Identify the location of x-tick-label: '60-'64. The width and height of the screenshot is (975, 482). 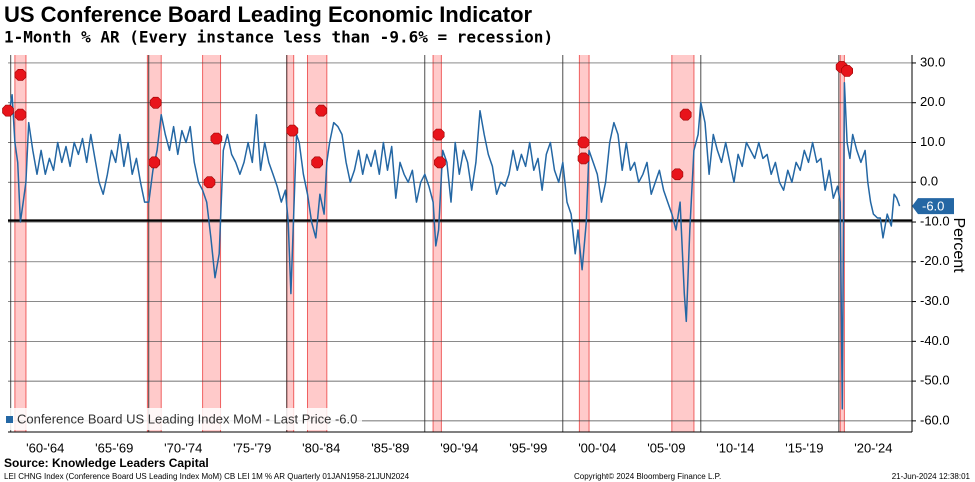
(45, 447).